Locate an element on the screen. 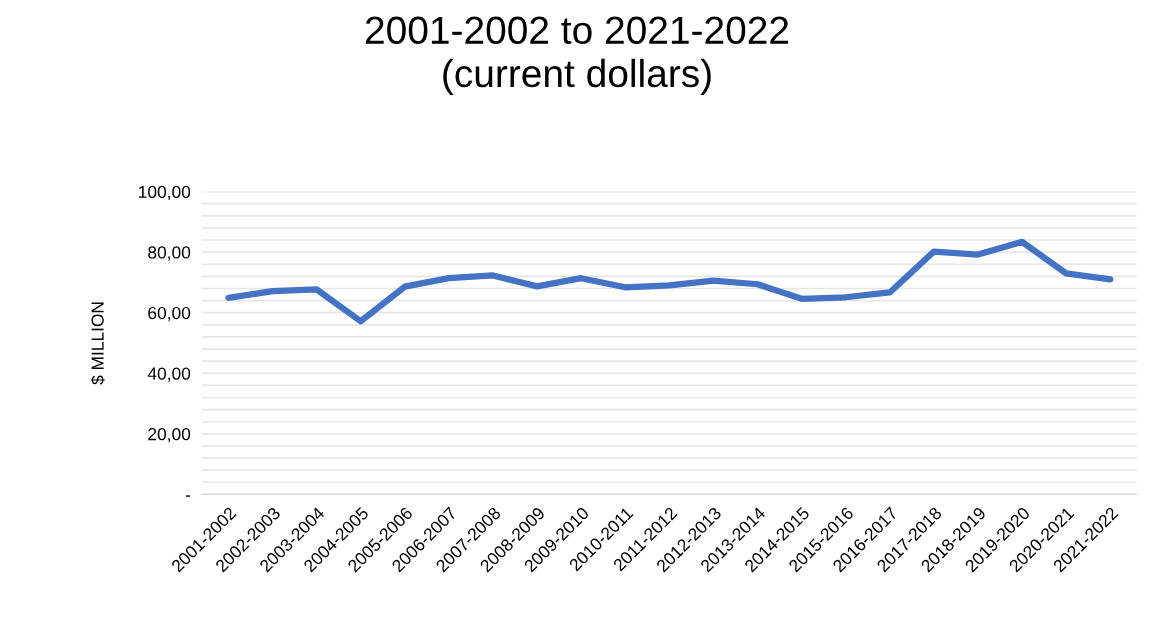 This screenshot has height=618, width=1154. y-axis-title: $ MILLION is located at coordinates (97, 343).